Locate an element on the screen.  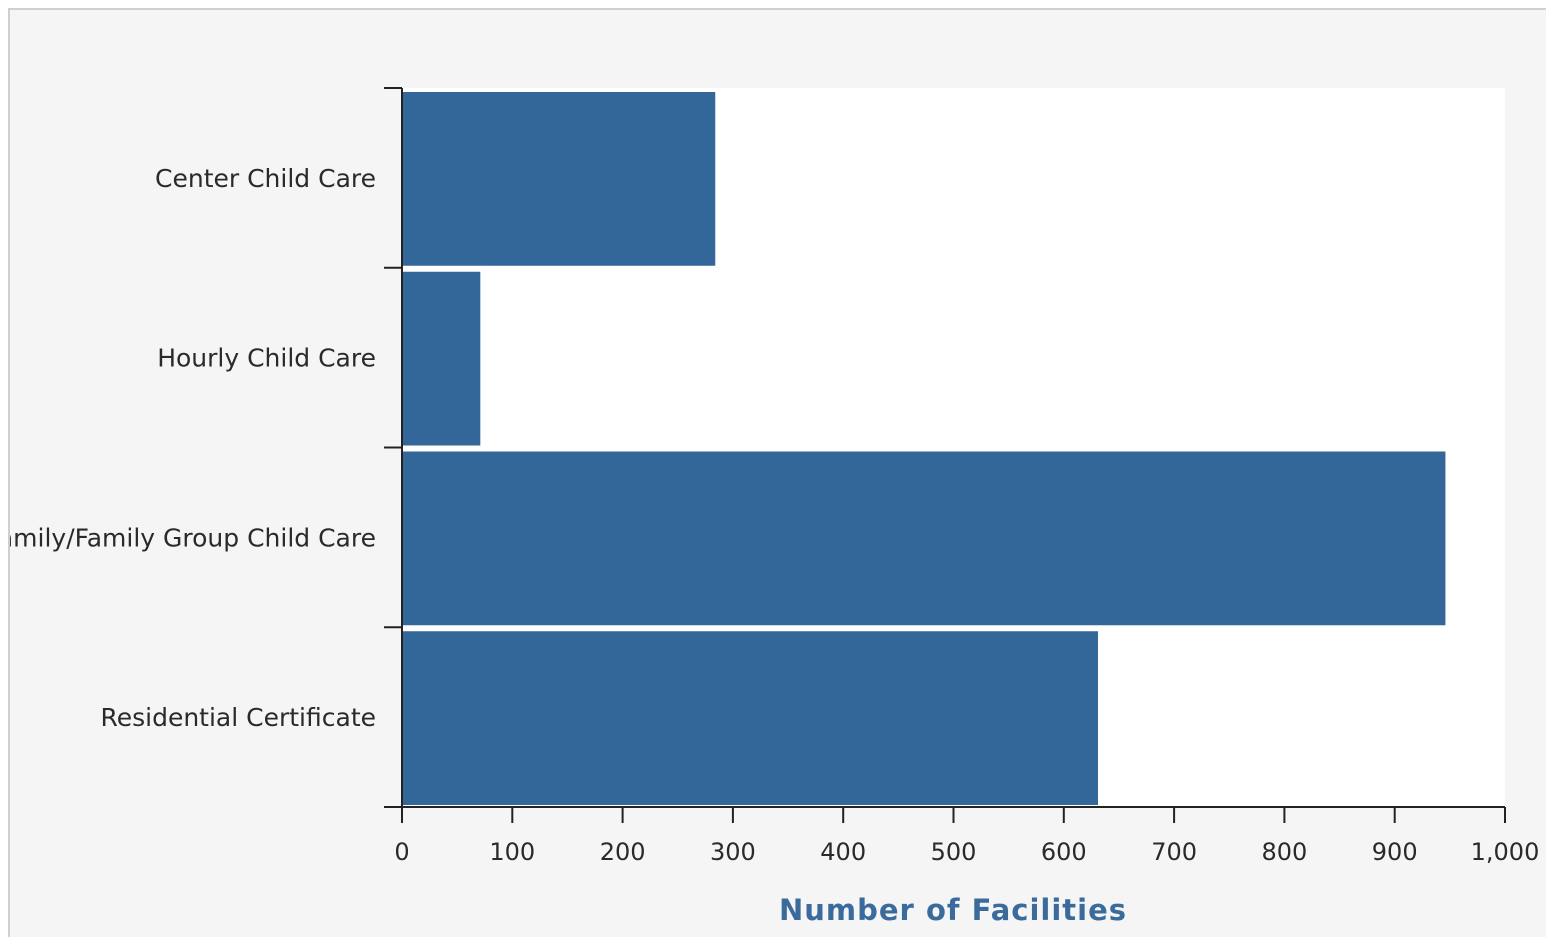
x-tick-label-3: 300 is located at coordinates (733, 852).